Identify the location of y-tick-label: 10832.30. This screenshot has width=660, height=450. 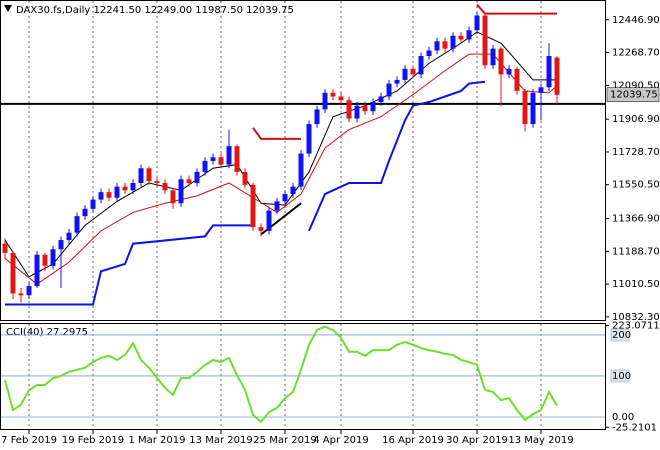
(636, 317).